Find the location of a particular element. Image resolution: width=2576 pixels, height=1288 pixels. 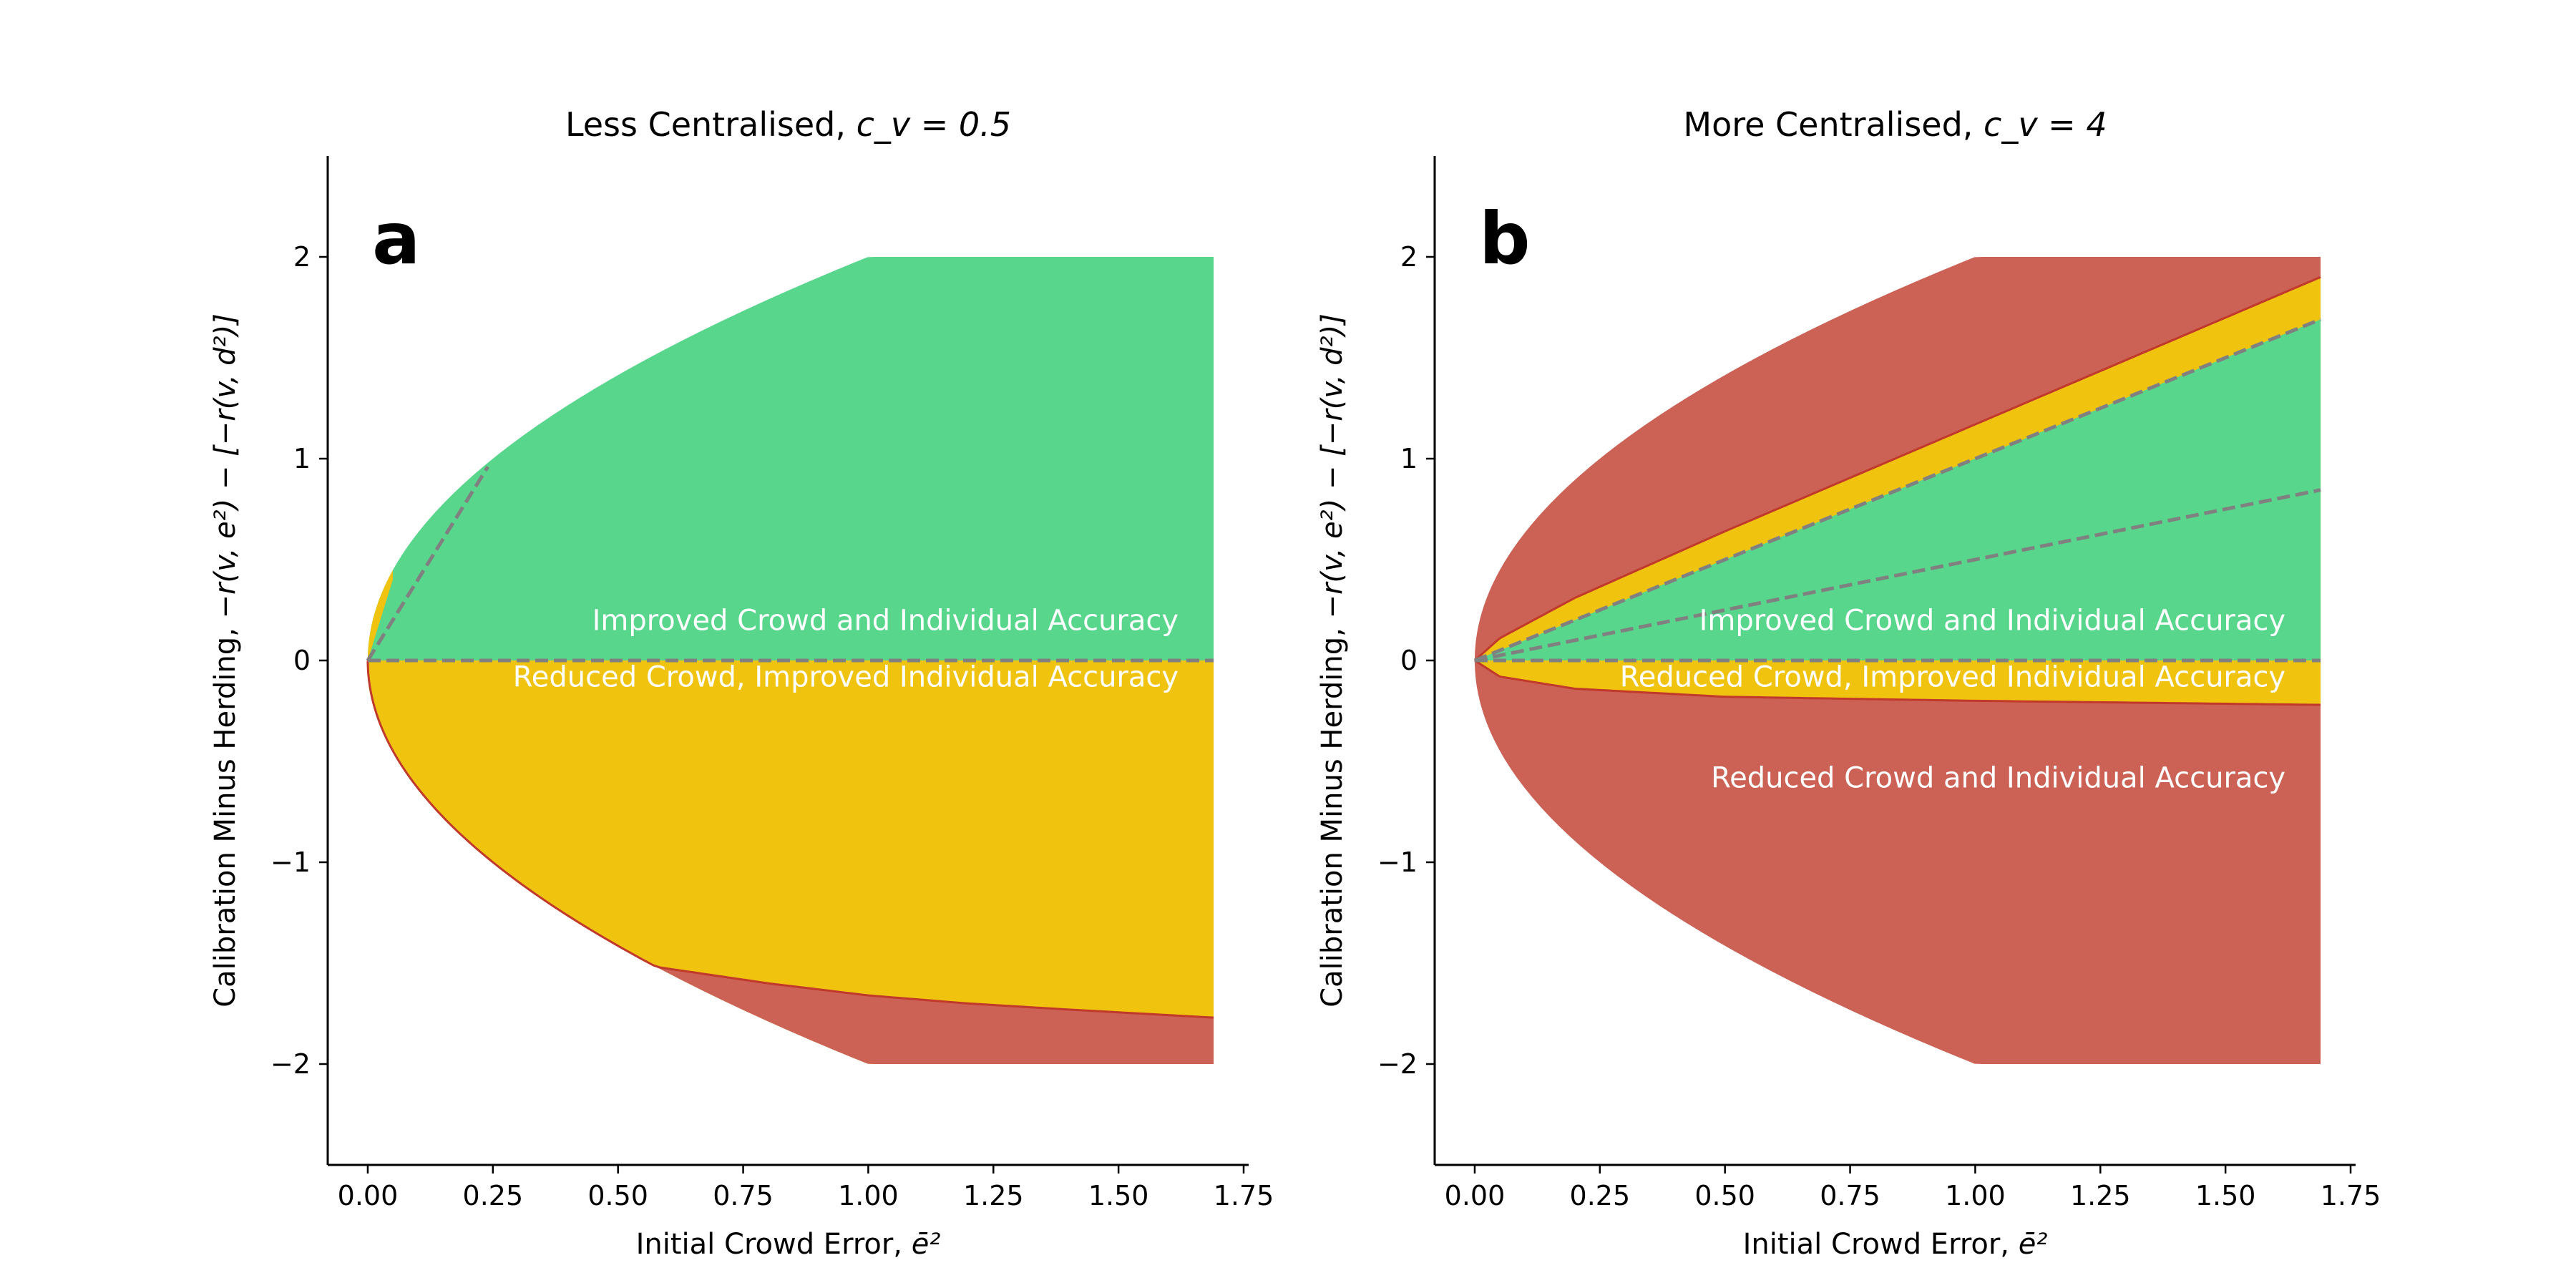

panel-letter: a is located at coordinates (396, 238).